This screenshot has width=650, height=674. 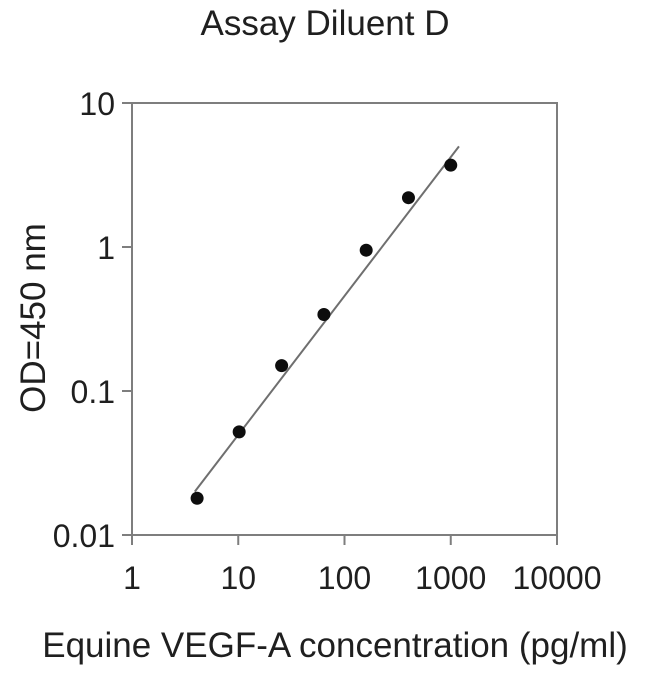 I want to click on x-axis-tick-label: 10, so click(x=238, y=578).